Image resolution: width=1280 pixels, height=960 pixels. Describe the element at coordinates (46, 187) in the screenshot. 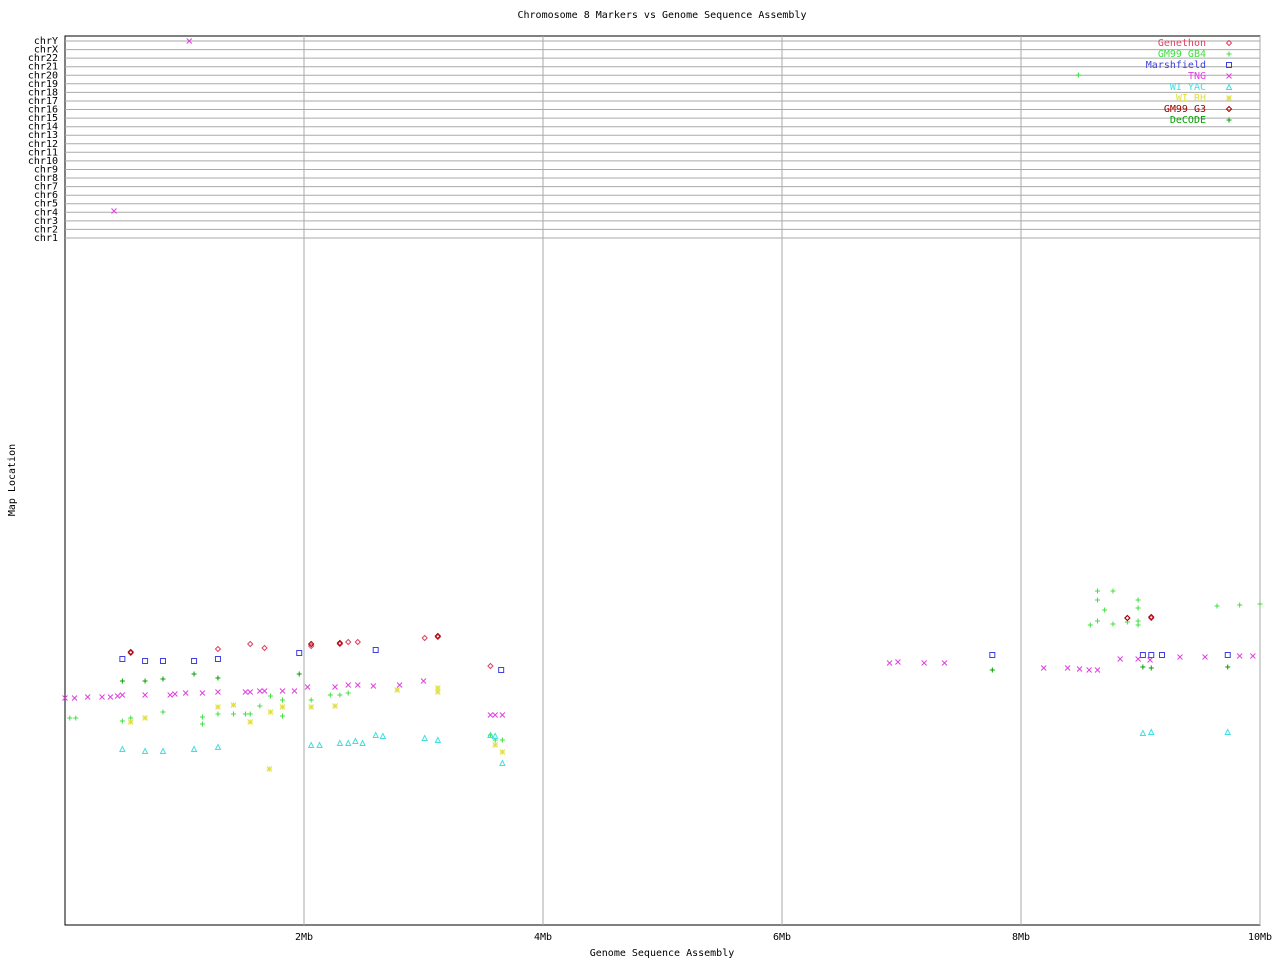

I see `y-tick-label: chr7` at that location.